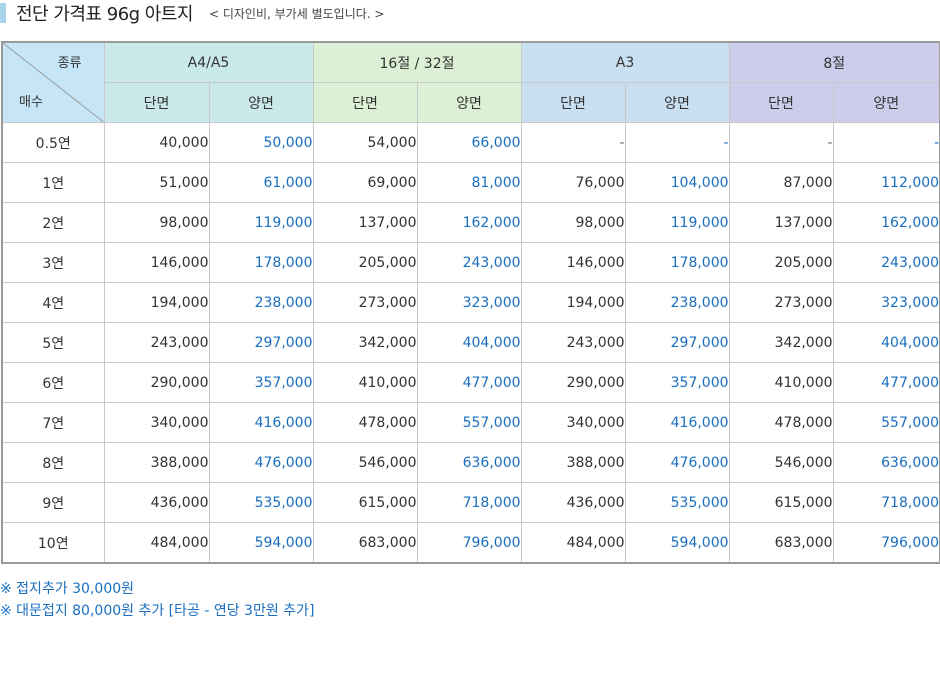 Image resolution: width=940 pixels, height=681 pixels. What do you see at coordinates (53, 142) in the screenshot?
I see `qty-cell: 0.5연` at bounding box center [53, 142].